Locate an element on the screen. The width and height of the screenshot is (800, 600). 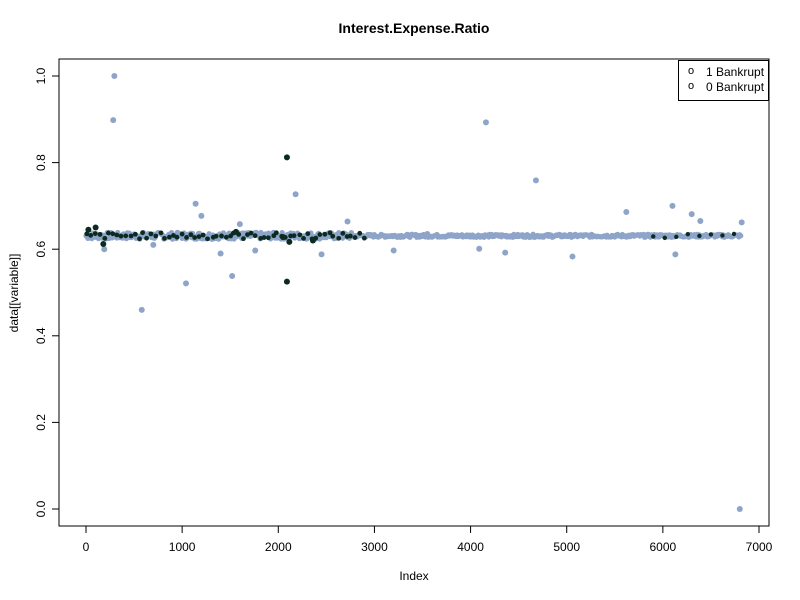
x-tick-label: 2000 is located at coordinates (278, 547).